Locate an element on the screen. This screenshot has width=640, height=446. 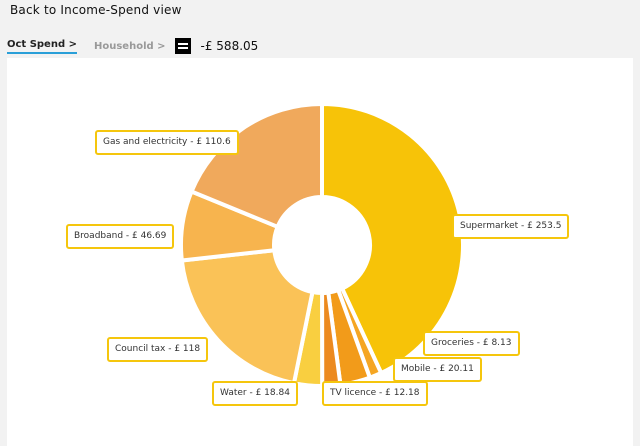
slice-label-groceries: Groceries - £ 8.13 is located at coordinates (471, 343).